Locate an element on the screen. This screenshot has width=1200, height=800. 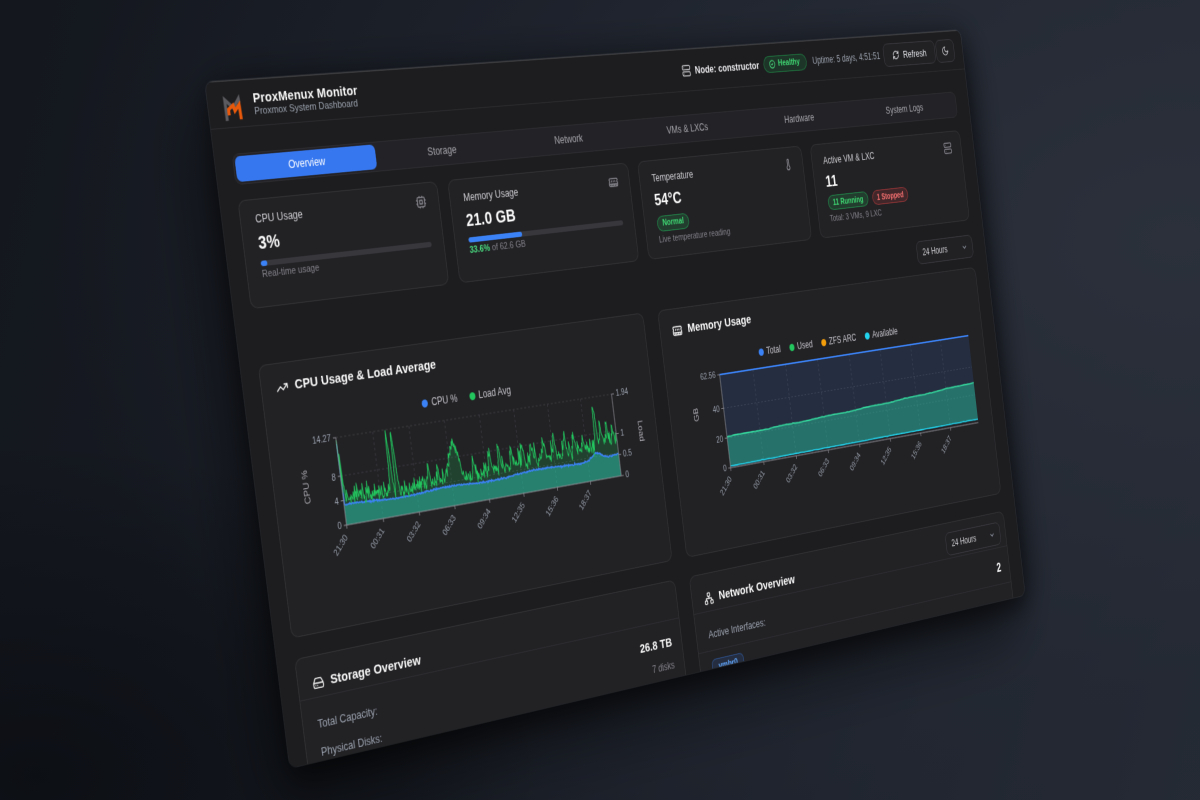
svg-text: 8 is located at coordinates (333, 477).